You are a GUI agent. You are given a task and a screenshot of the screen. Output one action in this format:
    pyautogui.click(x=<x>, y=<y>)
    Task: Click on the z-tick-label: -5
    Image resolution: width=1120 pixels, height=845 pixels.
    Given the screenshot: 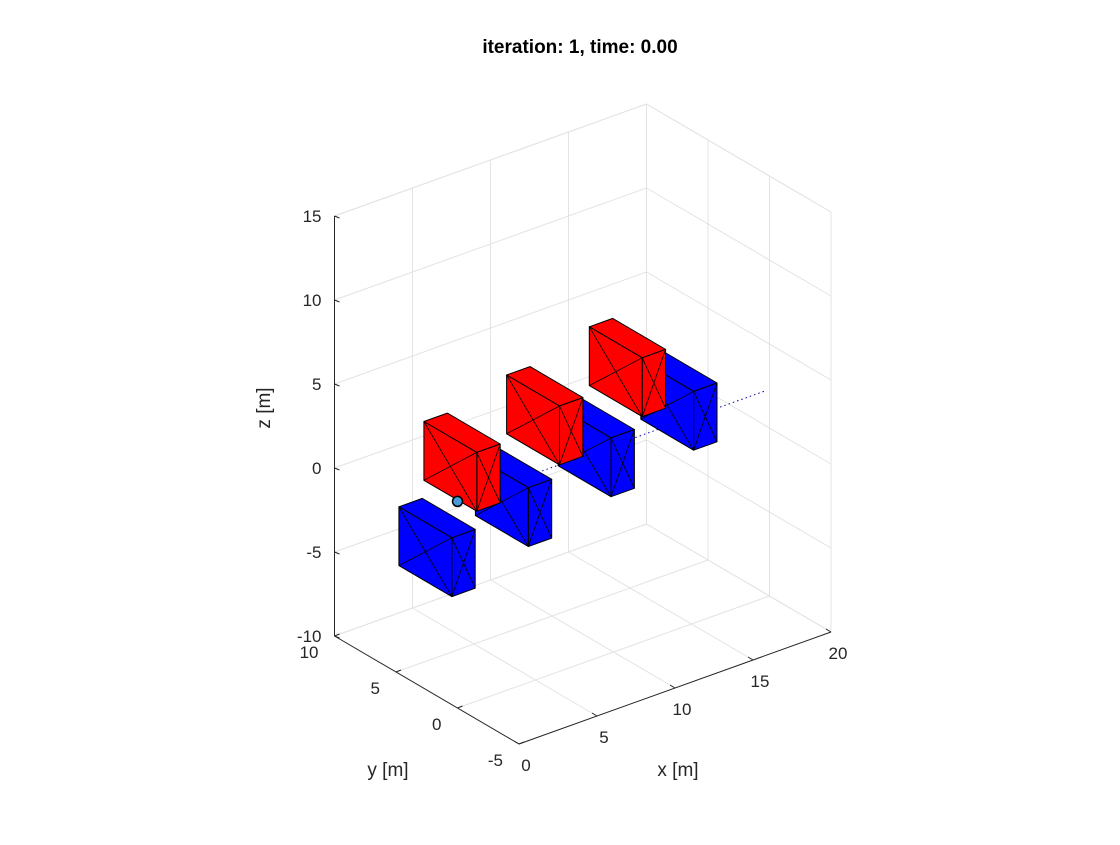 What is the action you would take?
    pyautogui.click(x=313, y=552)
    